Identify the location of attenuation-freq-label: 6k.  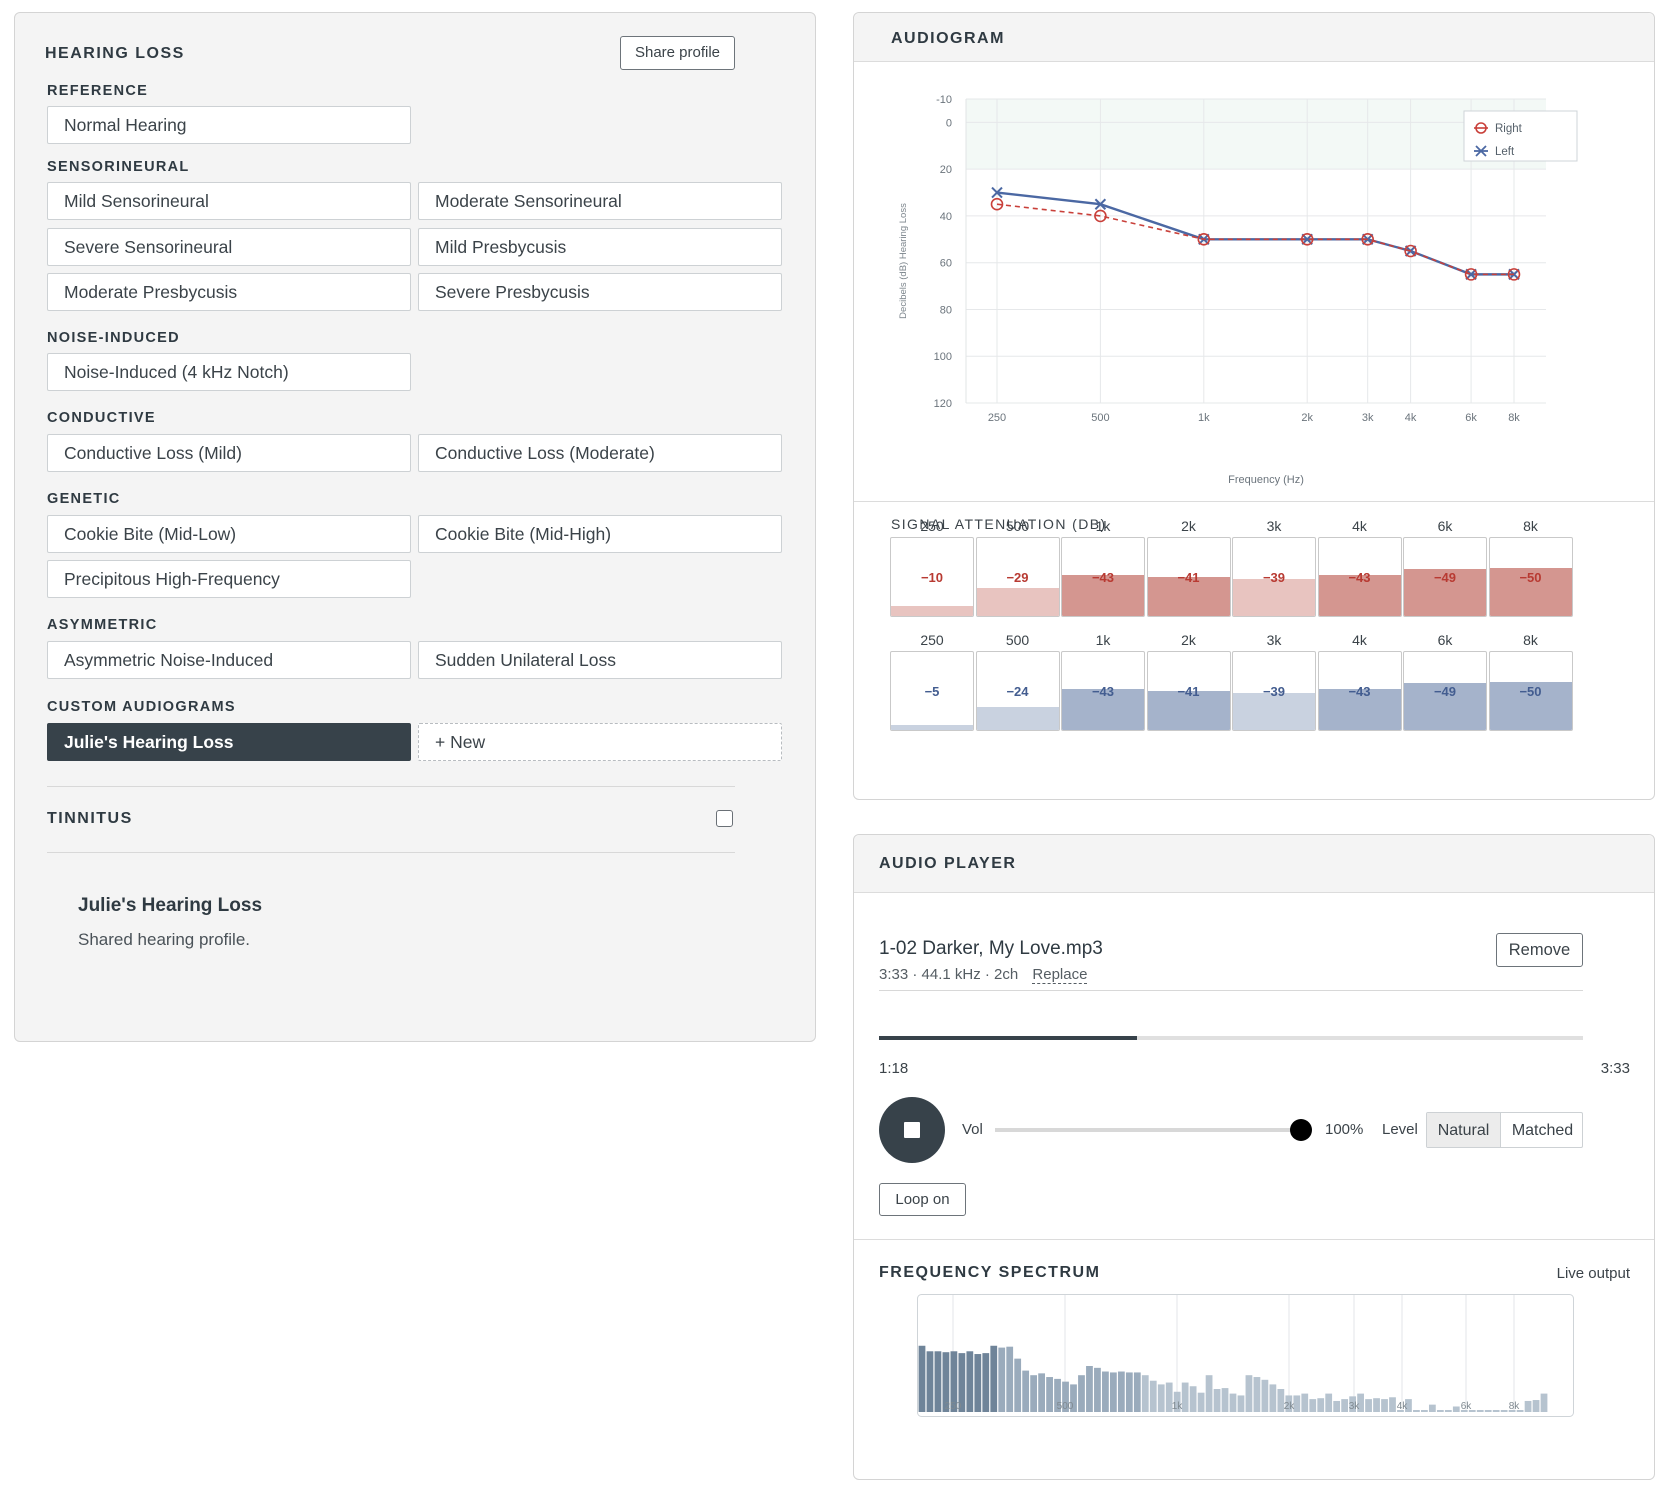
(1445, 526).